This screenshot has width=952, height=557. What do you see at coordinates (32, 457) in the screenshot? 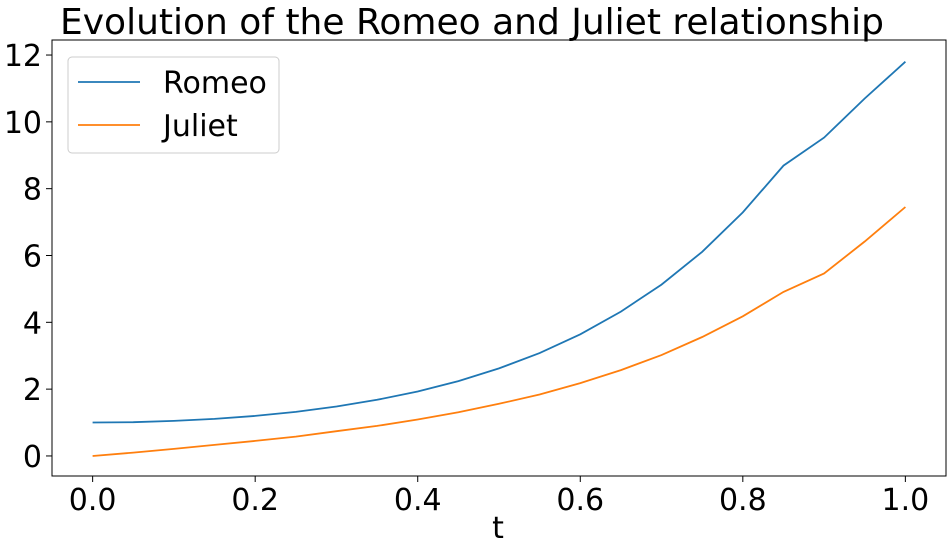
I see `y-tick-label: 0` at bounding box center [32, 457].